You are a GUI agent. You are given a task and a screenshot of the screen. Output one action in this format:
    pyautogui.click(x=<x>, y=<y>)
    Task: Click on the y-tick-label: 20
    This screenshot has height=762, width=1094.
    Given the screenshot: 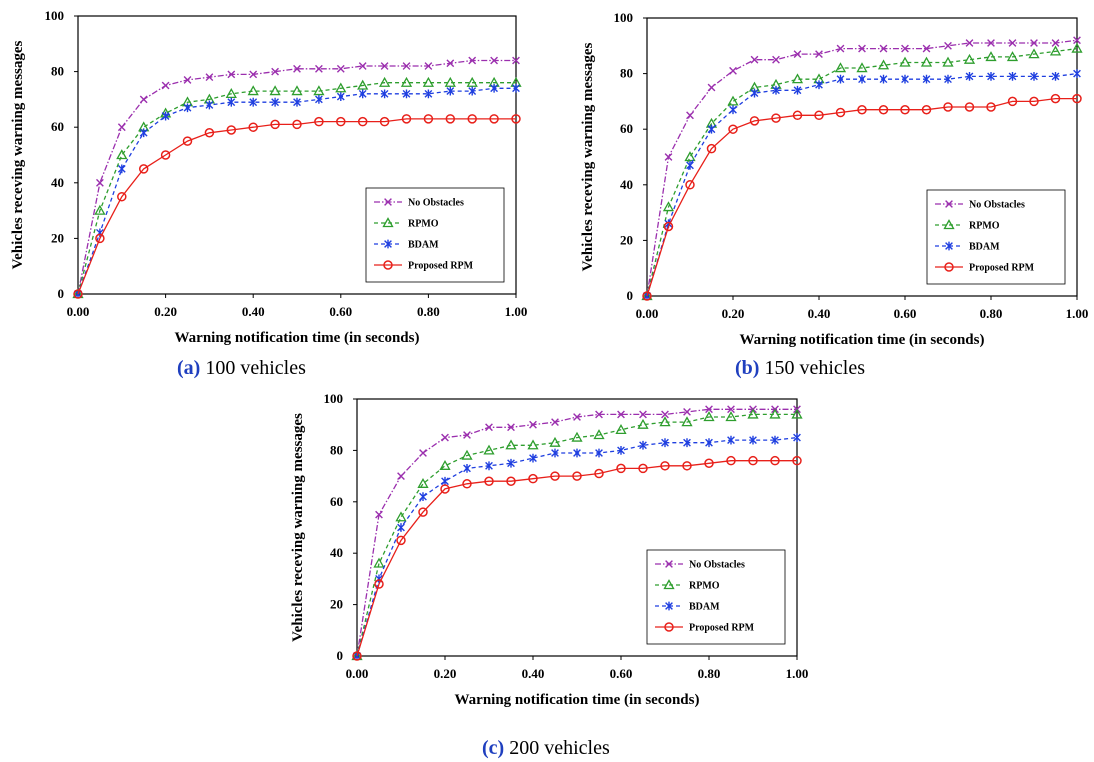 What is the action you would take?
    pyautogui.click(x=336, y=604)
    